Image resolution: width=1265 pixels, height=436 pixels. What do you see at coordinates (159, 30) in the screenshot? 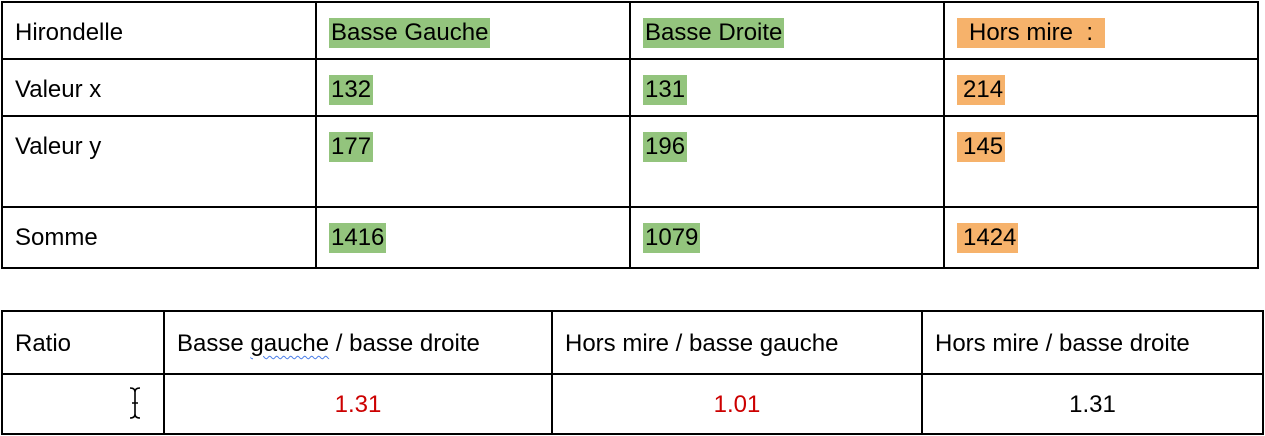
I see `table-cell: Hirondelle` at bounding box center [159, 30].